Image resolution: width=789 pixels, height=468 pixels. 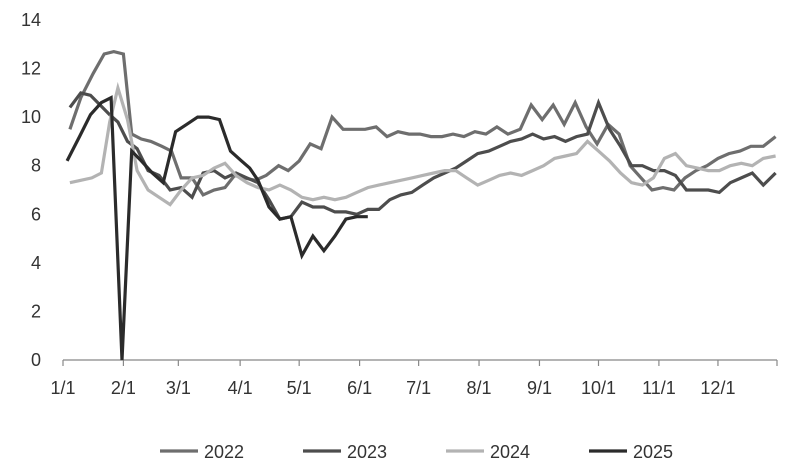 What do you see at coordinates (224, 452) in the screenshot?
I see `legend-label: 2022` at bounding box center [224, 452].